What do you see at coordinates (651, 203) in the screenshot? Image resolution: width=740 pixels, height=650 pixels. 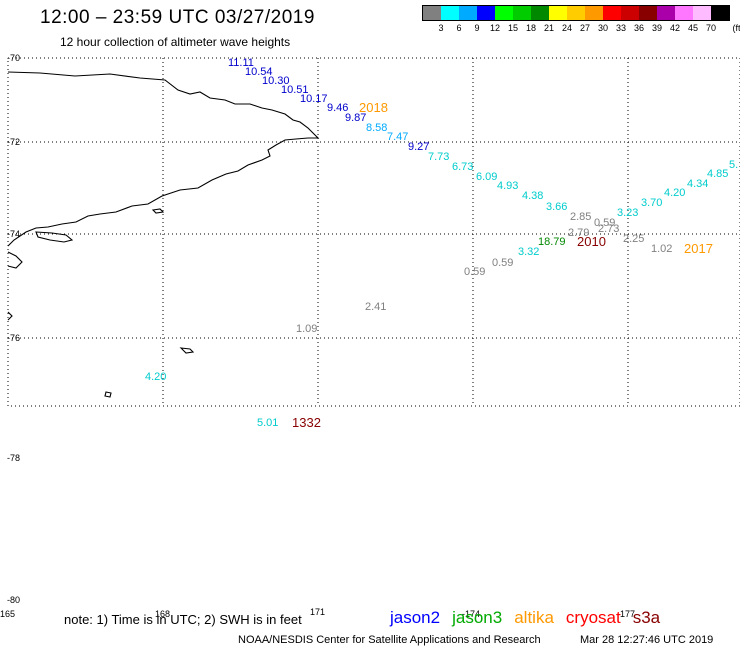 I see `wave-height-value: 3.70` at bounding box center [651, 203].